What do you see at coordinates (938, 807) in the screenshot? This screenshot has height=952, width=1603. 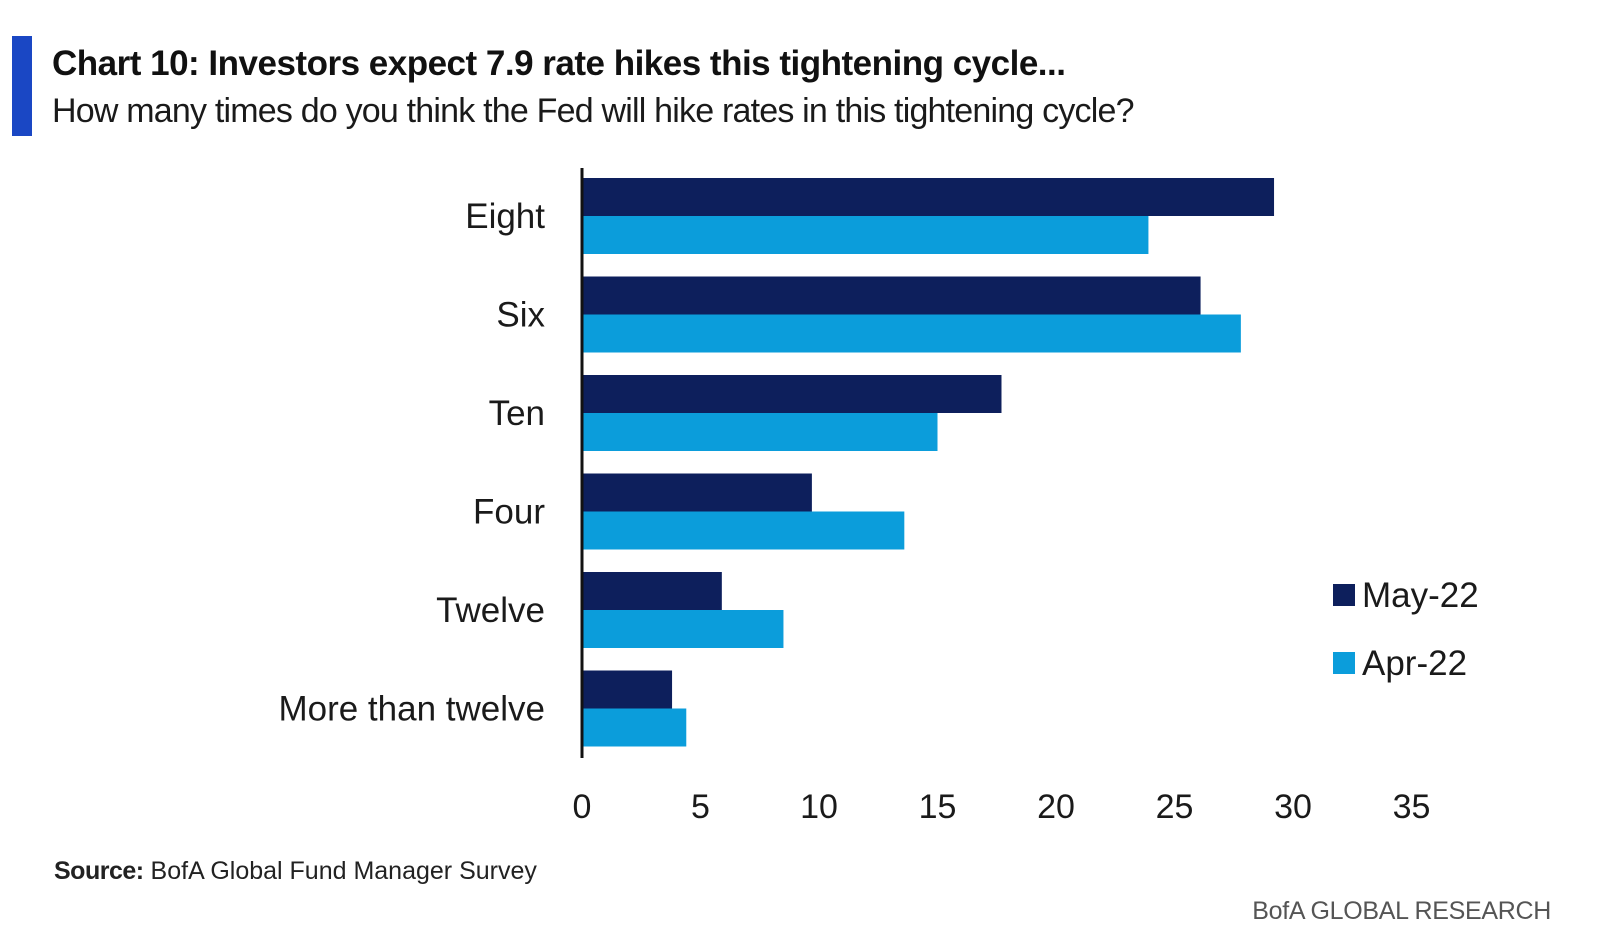 I see `x-tick-label: 15` at bounding box center [938, 807].